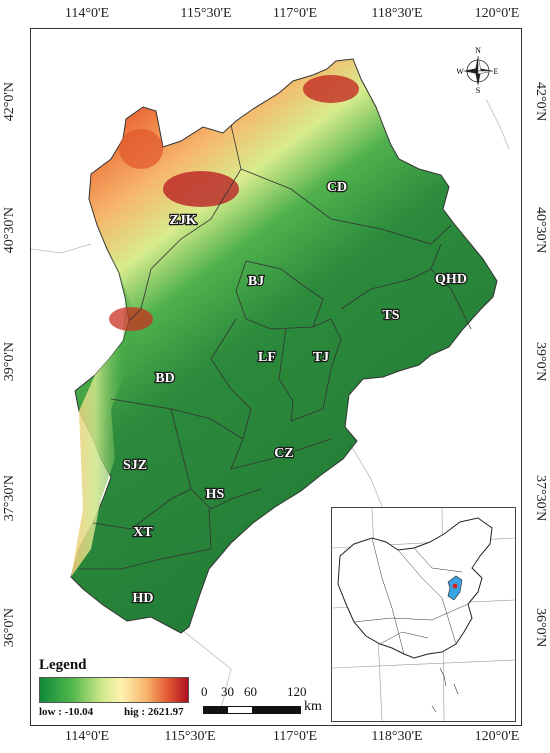  Describe the element at coordinates (226, 499) in the screenshot. I see `boundary-hs` at that location.